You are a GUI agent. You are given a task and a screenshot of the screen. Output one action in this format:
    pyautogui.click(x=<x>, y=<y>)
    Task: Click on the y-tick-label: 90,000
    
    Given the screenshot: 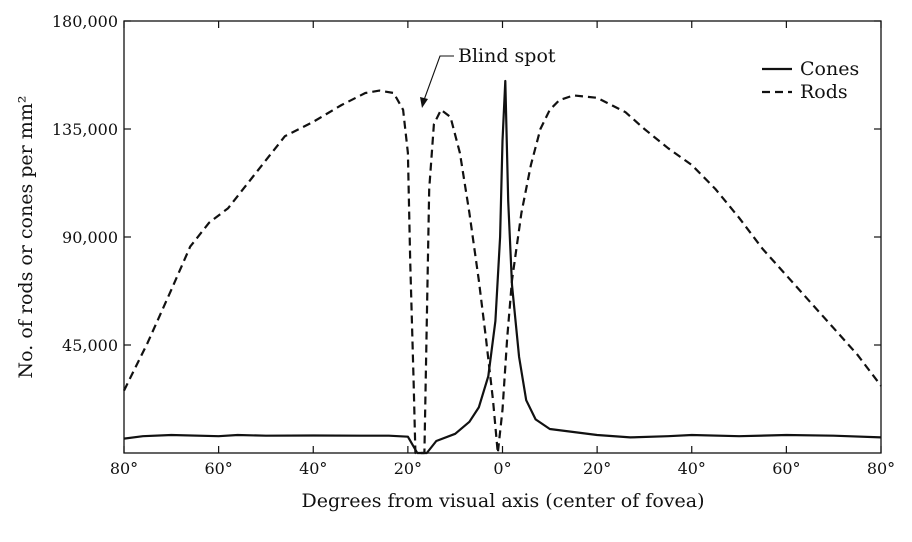 What is the action you would take?
    pyautogui.click(x=90, y=237)
    